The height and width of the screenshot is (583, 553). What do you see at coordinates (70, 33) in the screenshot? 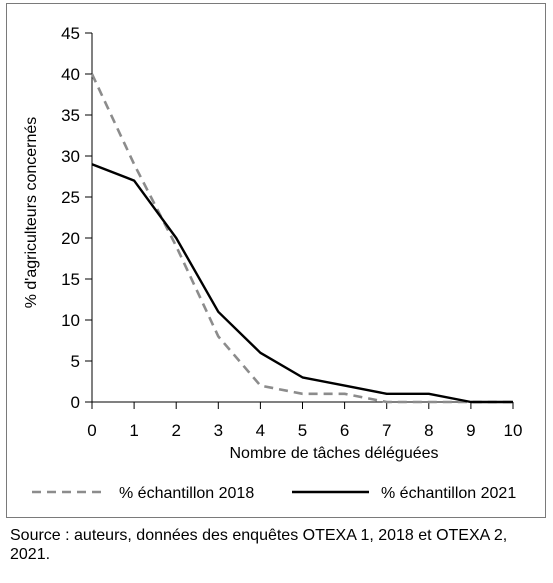
I see `y-tick-label: 45` at bounding box center [70, 33].